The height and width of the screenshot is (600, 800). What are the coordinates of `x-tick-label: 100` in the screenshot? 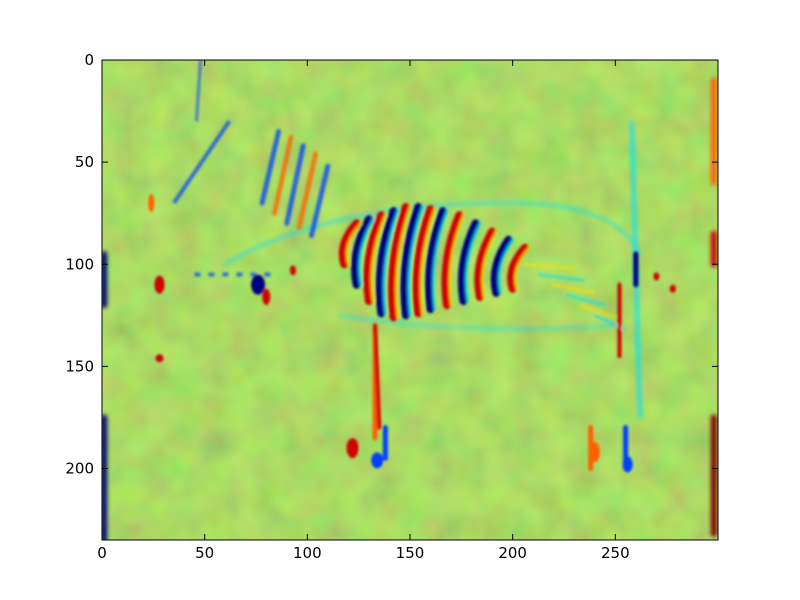 It's located at (307, 553).